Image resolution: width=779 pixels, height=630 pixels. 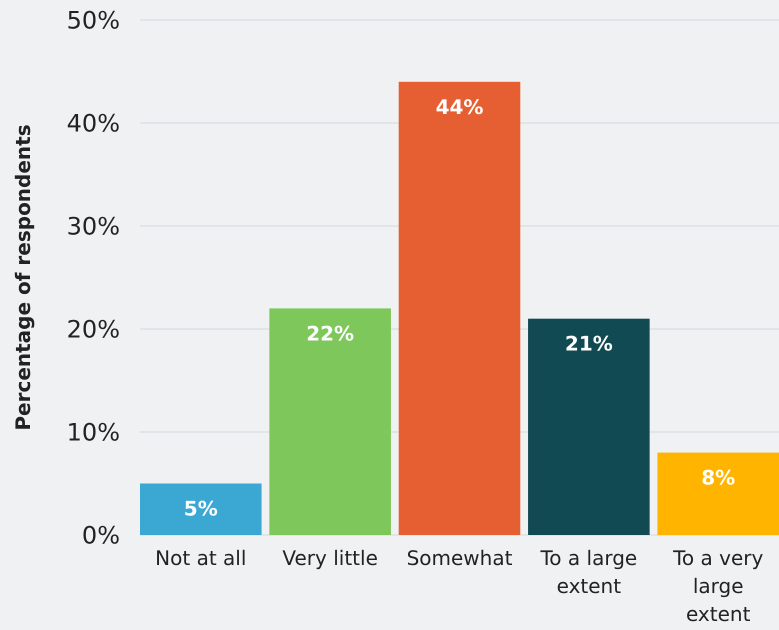 I want to click on y-tick-label: 0%, so click(x=101, y=535).